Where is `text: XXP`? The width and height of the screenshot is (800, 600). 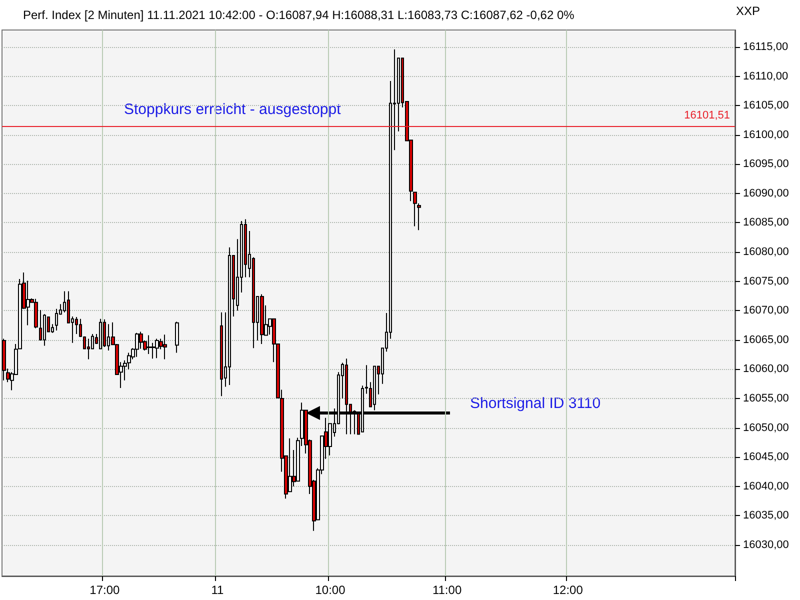
text: XXP is located at coordinates (748, 11).